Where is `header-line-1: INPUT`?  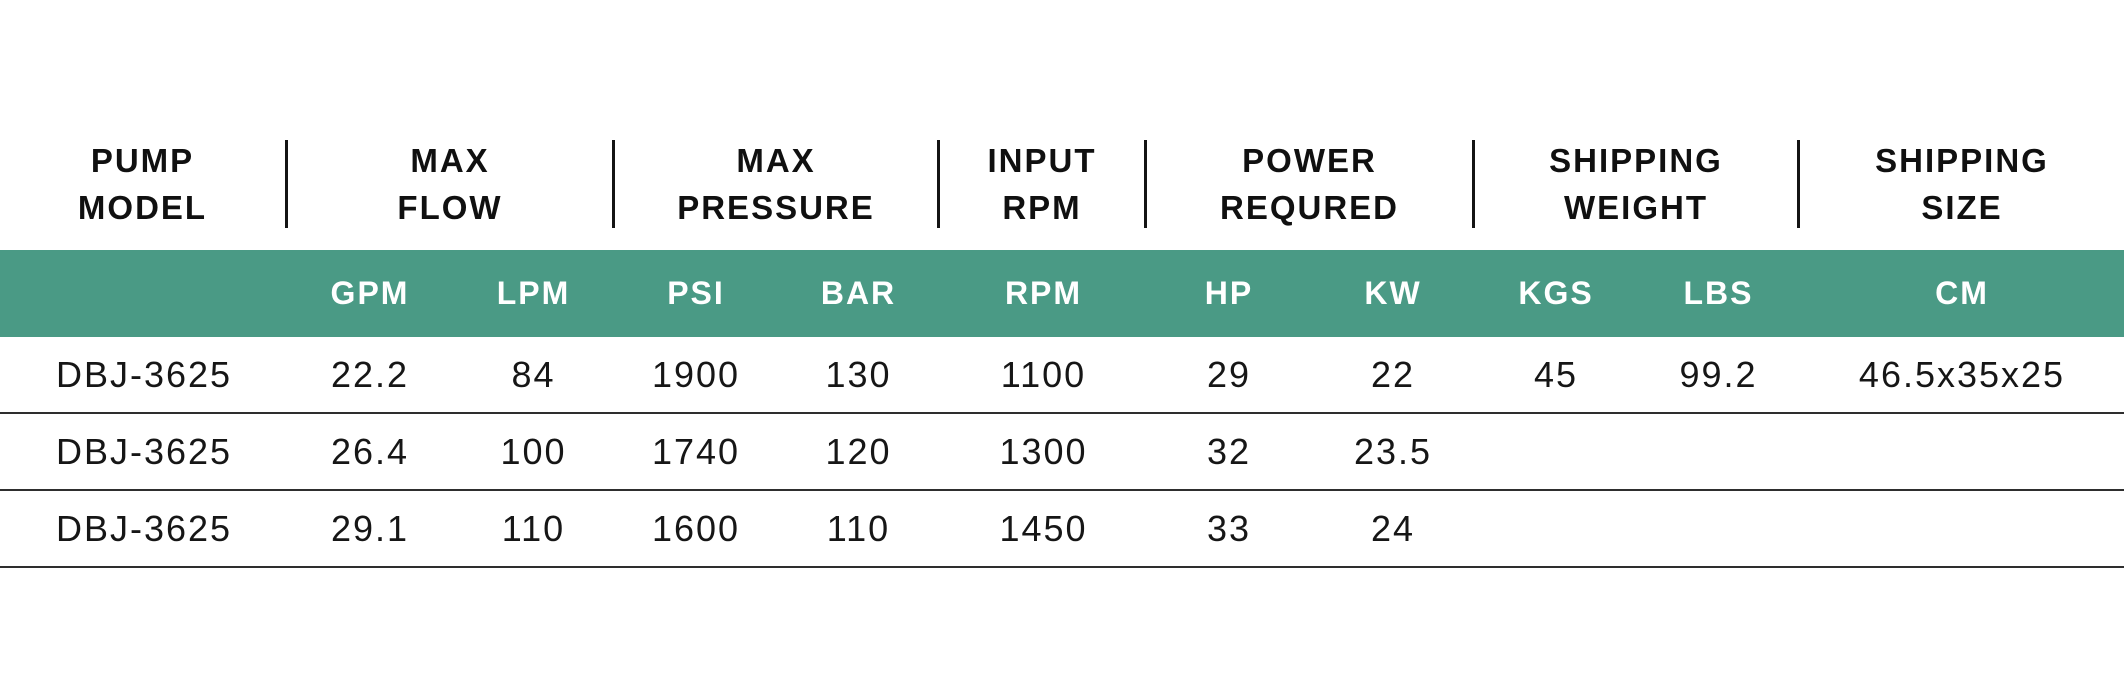 header-line-1: INPUT is located at coordinates (1042, 160).